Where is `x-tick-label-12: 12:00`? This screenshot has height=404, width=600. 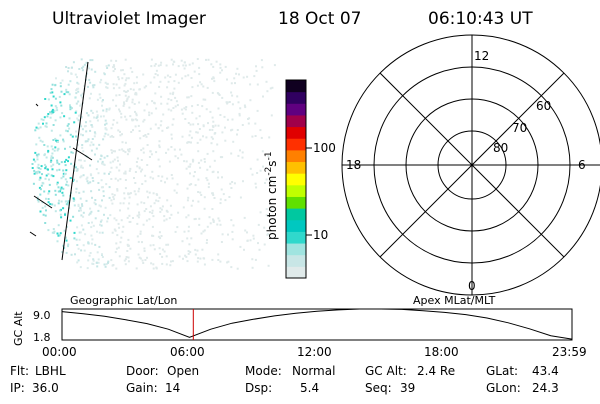 x-tick-label-12: 12:00 is located at coordinates (314, 352).